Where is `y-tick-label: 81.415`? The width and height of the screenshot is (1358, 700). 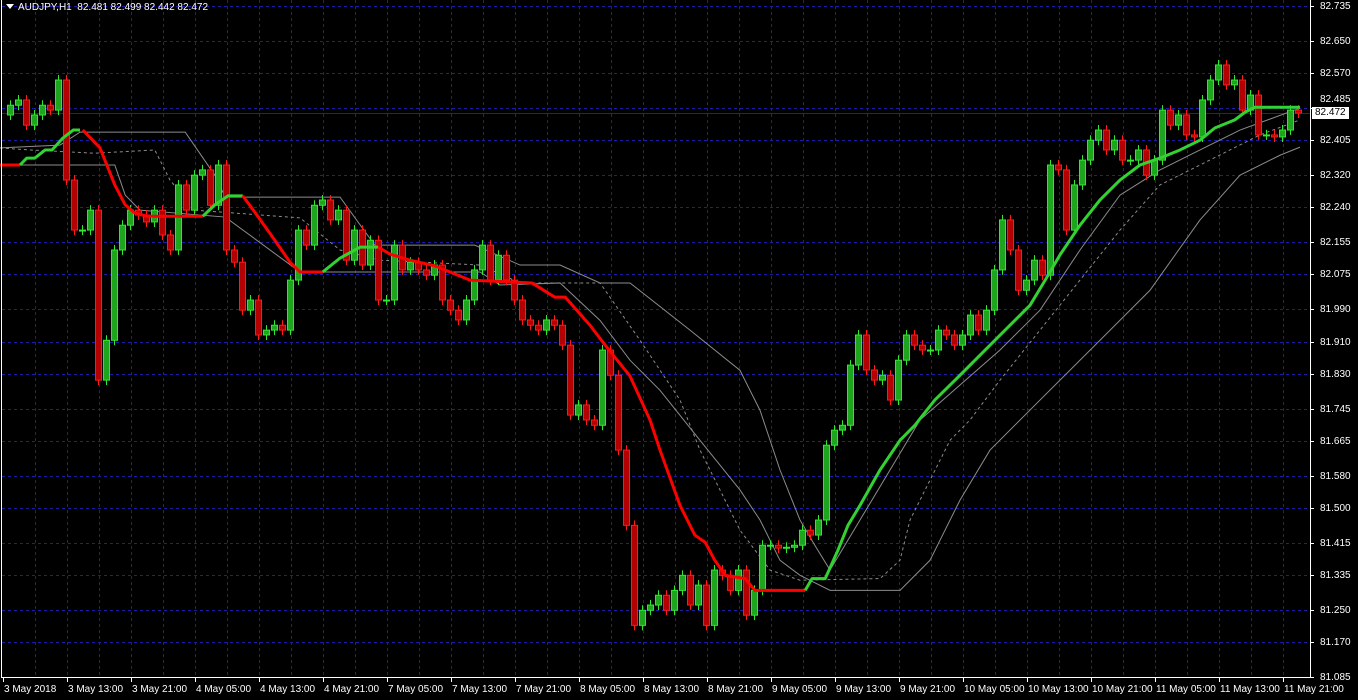 y-tick-label: 81.415 is located at coordinates (1335, 543).